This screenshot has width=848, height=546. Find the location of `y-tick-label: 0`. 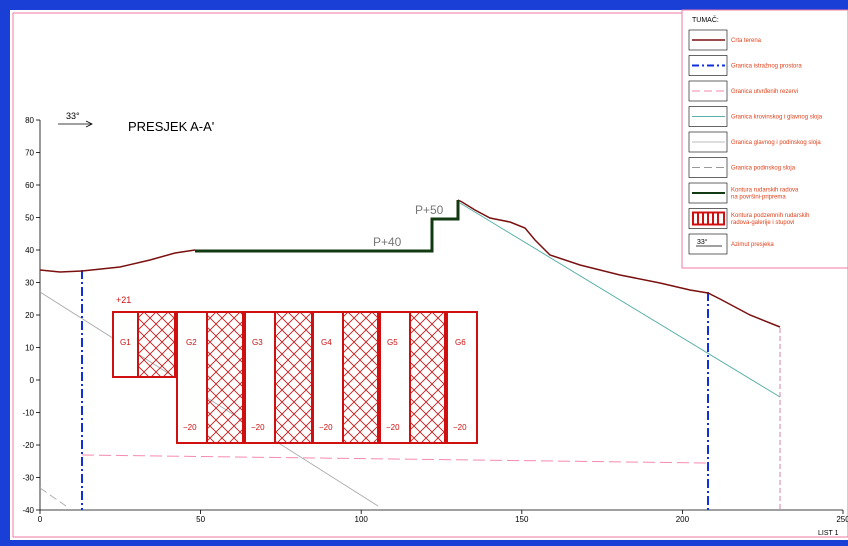

y-tick-label: 0 is located at coordinates (32, 380).